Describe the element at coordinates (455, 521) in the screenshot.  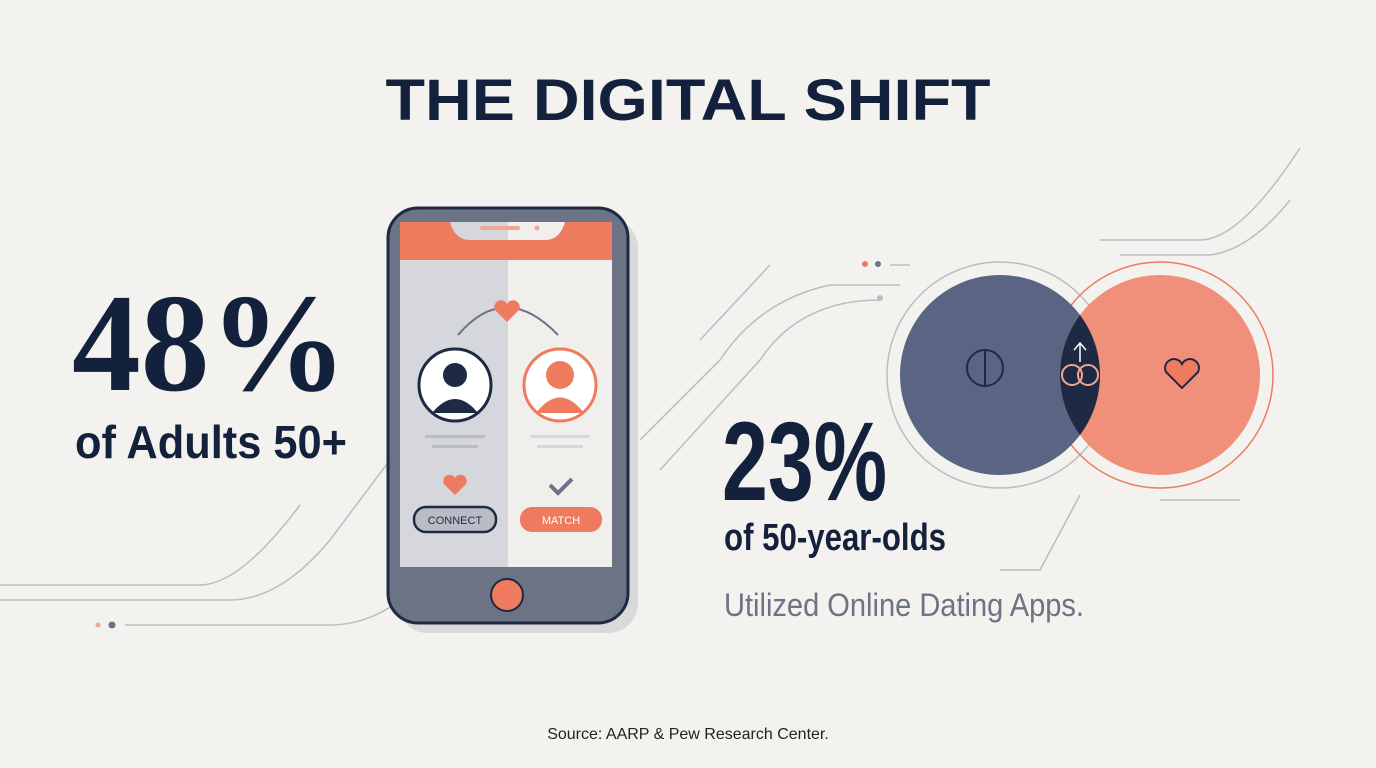
I see `connect-button: CONNECT` at that location.